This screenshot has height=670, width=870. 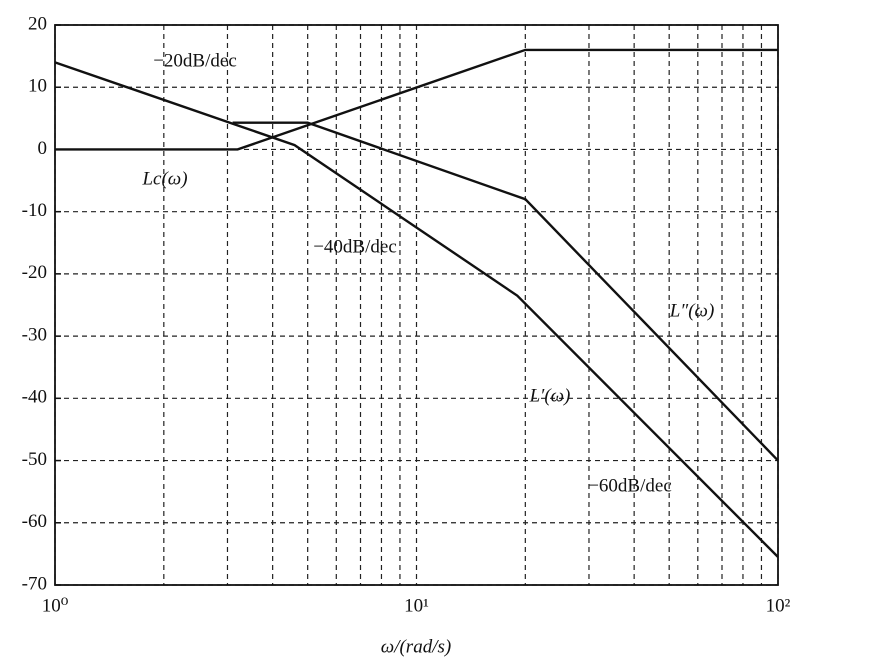 I want to click on y-tick-label: -50, so click(x=34, y=459).